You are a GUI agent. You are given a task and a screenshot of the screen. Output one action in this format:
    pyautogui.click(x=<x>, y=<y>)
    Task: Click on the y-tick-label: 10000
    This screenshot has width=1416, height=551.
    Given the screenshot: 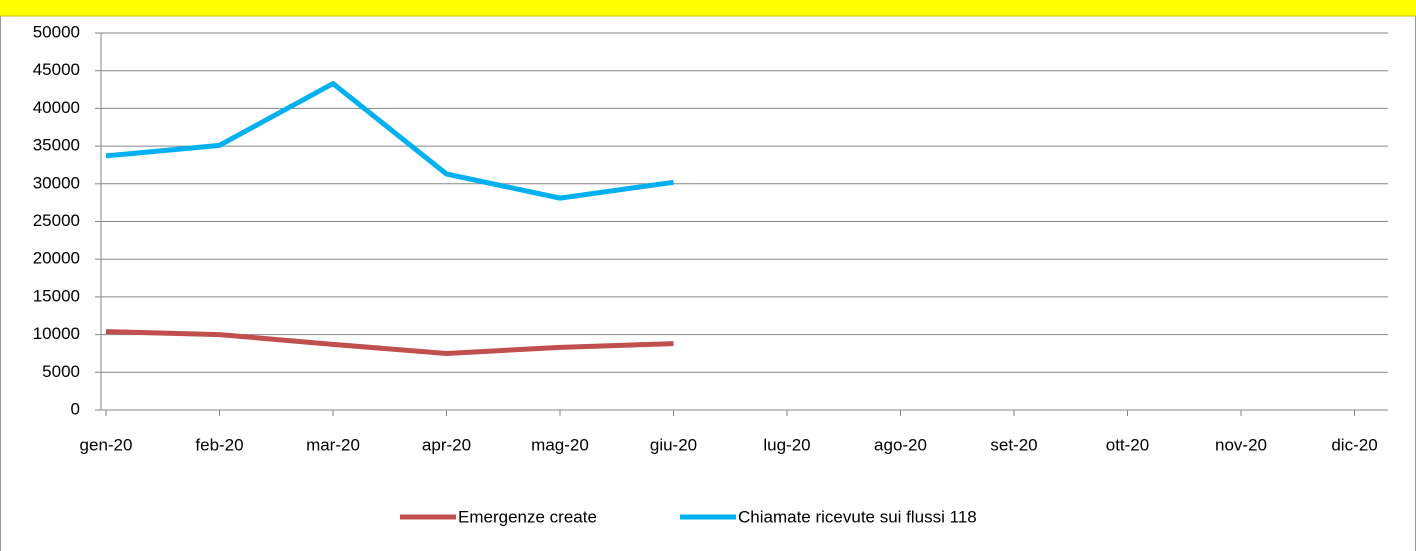 What is the action you would take?
    pyautogui.click(x=56, y=333)
    